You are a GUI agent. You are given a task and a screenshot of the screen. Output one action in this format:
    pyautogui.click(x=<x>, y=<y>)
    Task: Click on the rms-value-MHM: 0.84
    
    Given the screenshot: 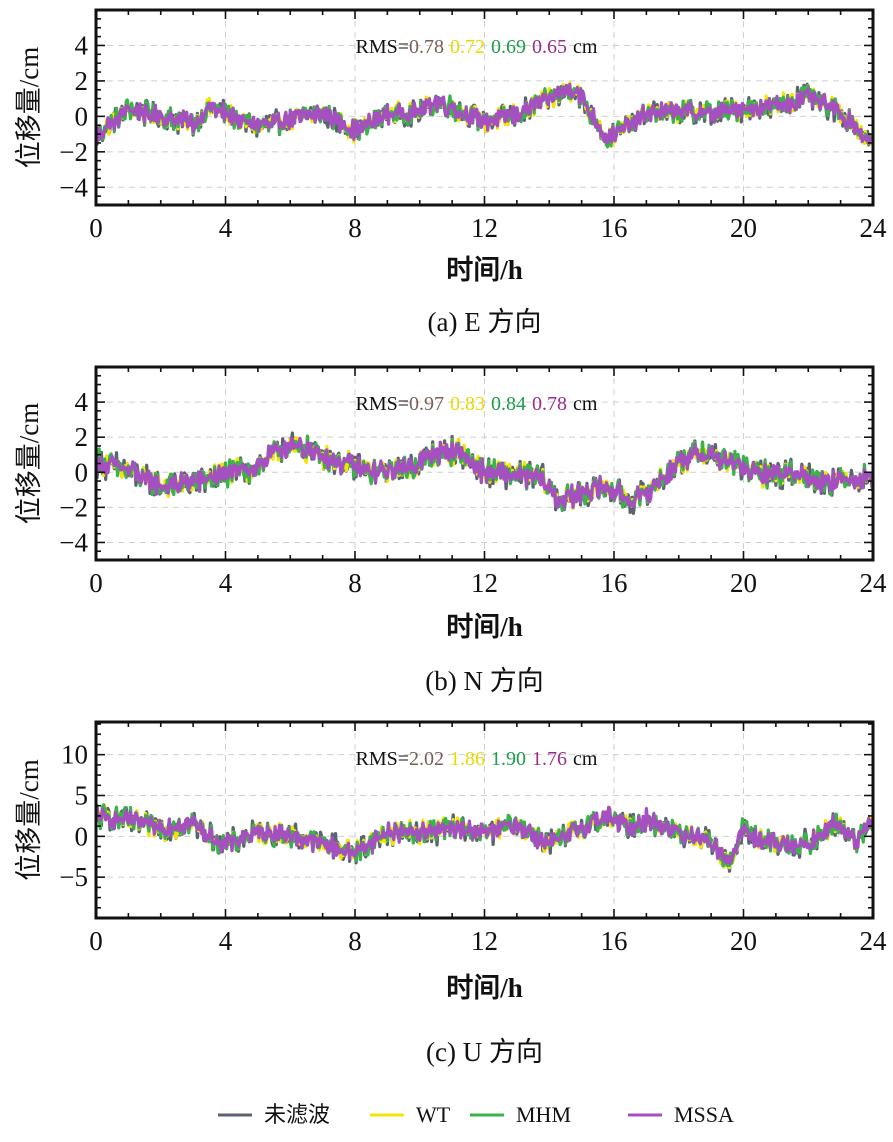 What is the action you would take?
    pyautogui.click(x=508, y=404)
    